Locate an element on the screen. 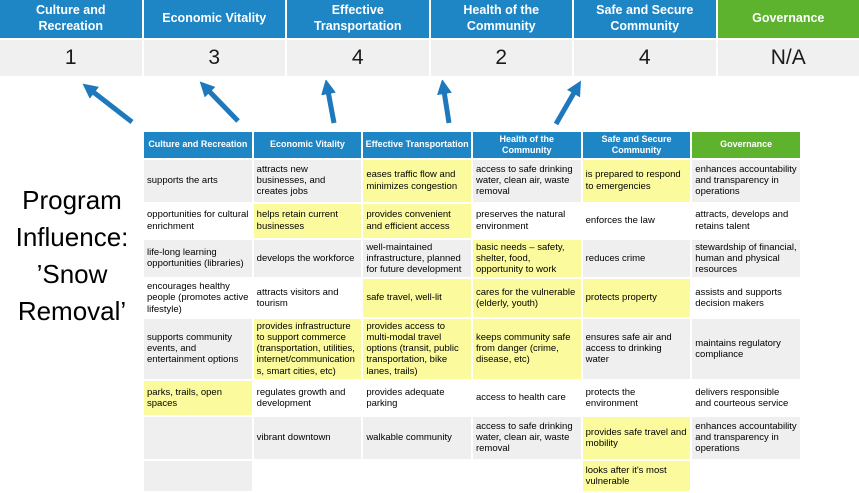 This screenshot has height=493, width=859. matrix-cell: supports the arts is located at coordinates (198, 181).